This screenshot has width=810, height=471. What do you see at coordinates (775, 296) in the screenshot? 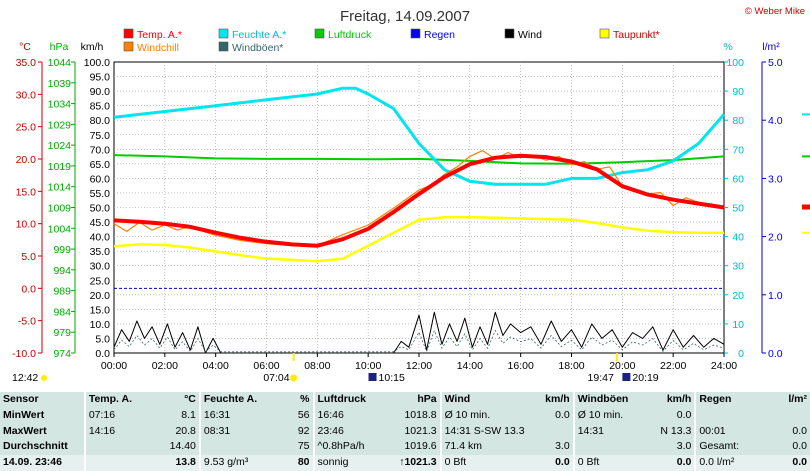
I see `rain-tick-label: 1.0` at bounding box center [775, 296].